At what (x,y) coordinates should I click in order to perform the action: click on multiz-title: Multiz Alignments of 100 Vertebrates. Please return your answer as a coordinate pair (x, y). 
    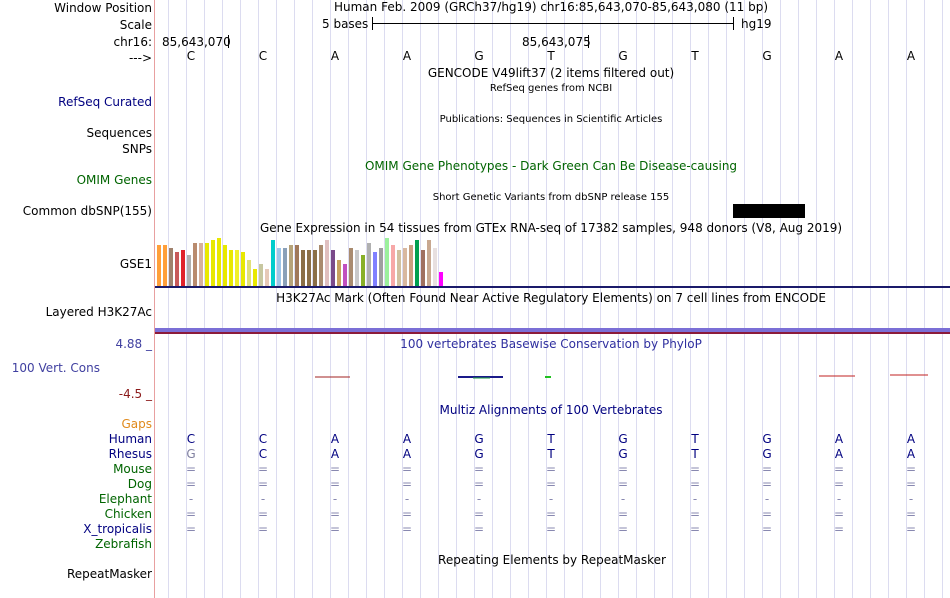
    Looking at the image, I should click on (551, 410).